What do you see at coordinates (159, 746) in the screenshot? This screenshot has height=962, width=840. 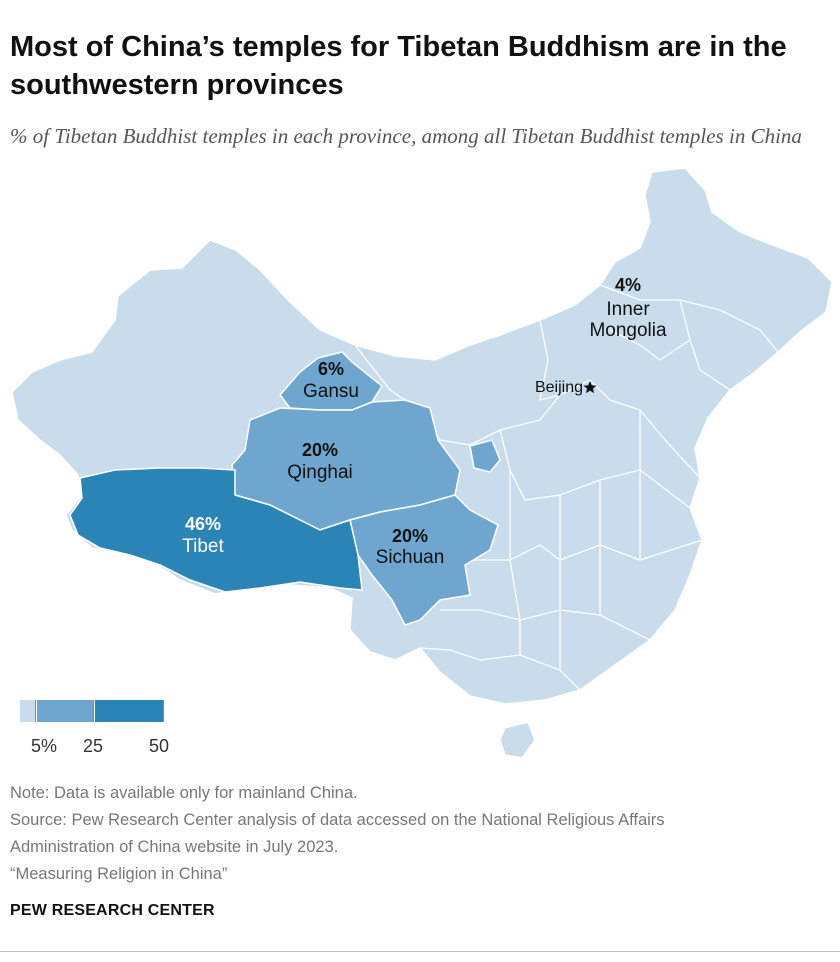 I see `legend-tick-50: 50` at bounding box center [159, 746].